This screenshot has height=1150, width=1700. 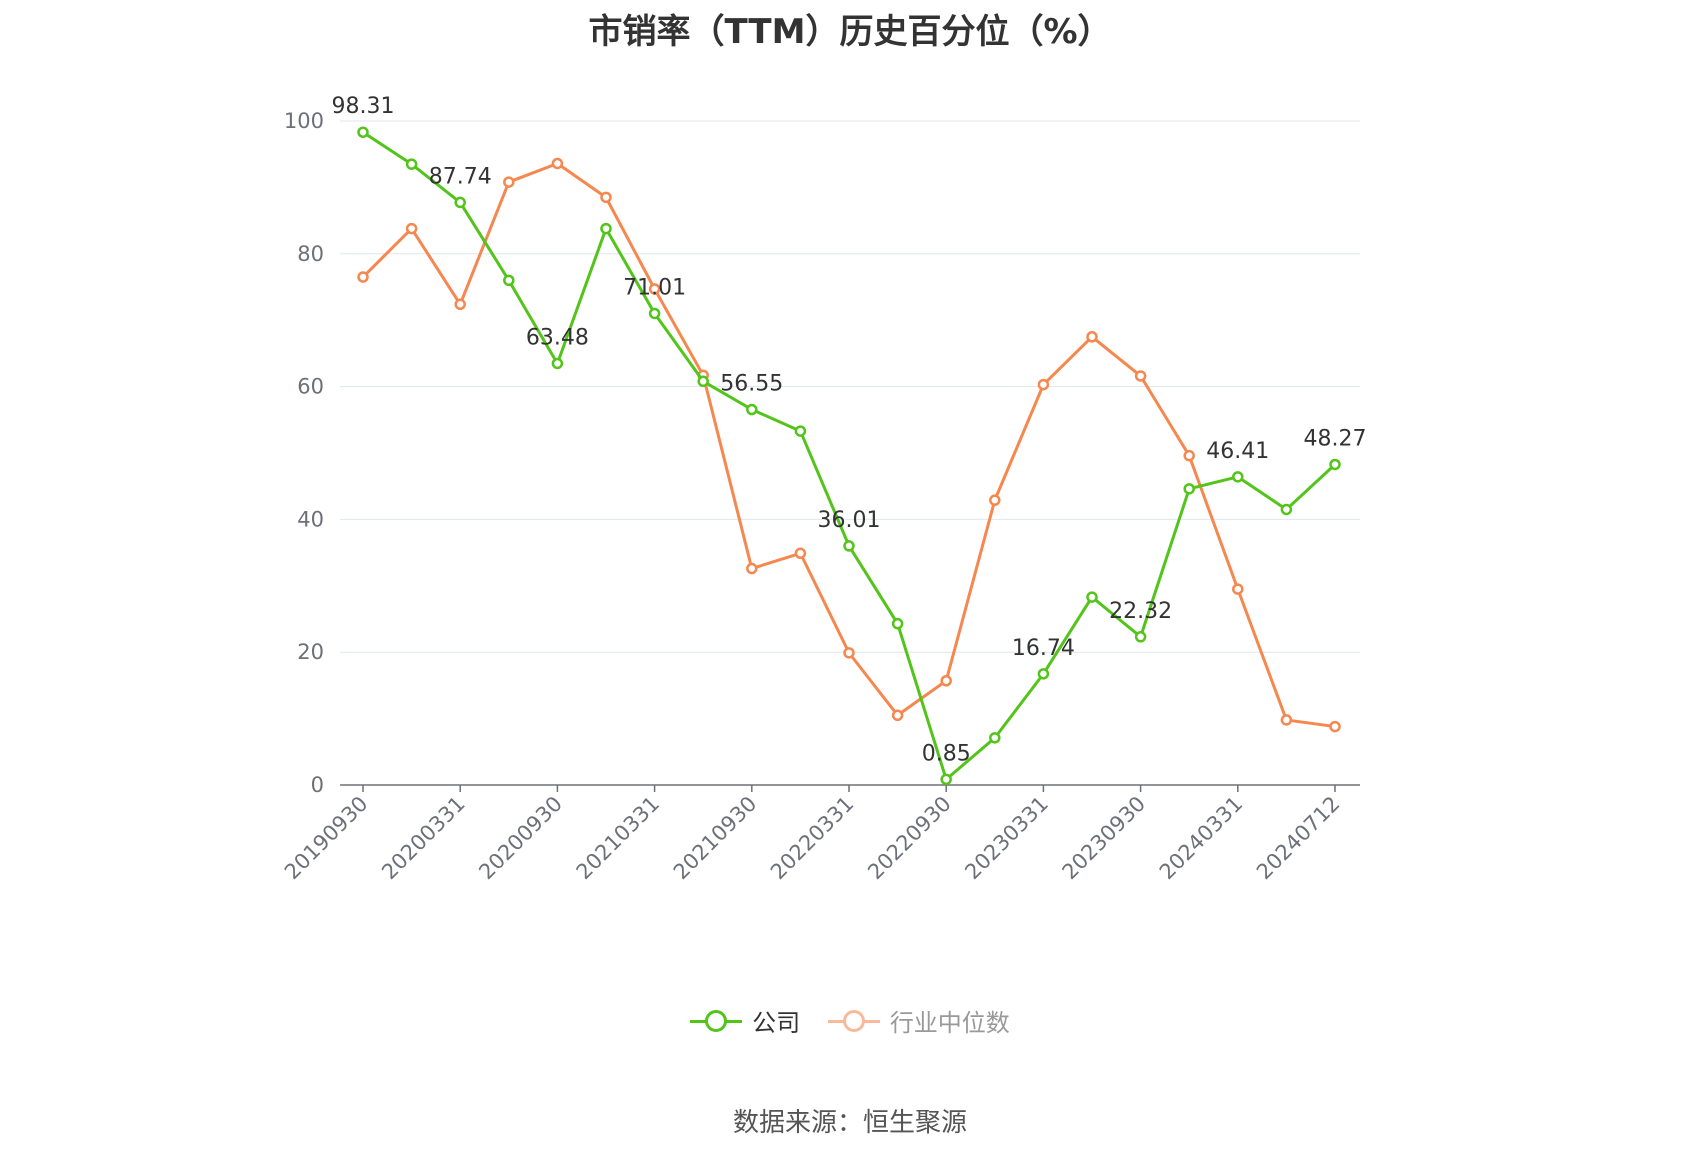 I want to click on x-tick-label: 20210331, so click(x=618, y=838).